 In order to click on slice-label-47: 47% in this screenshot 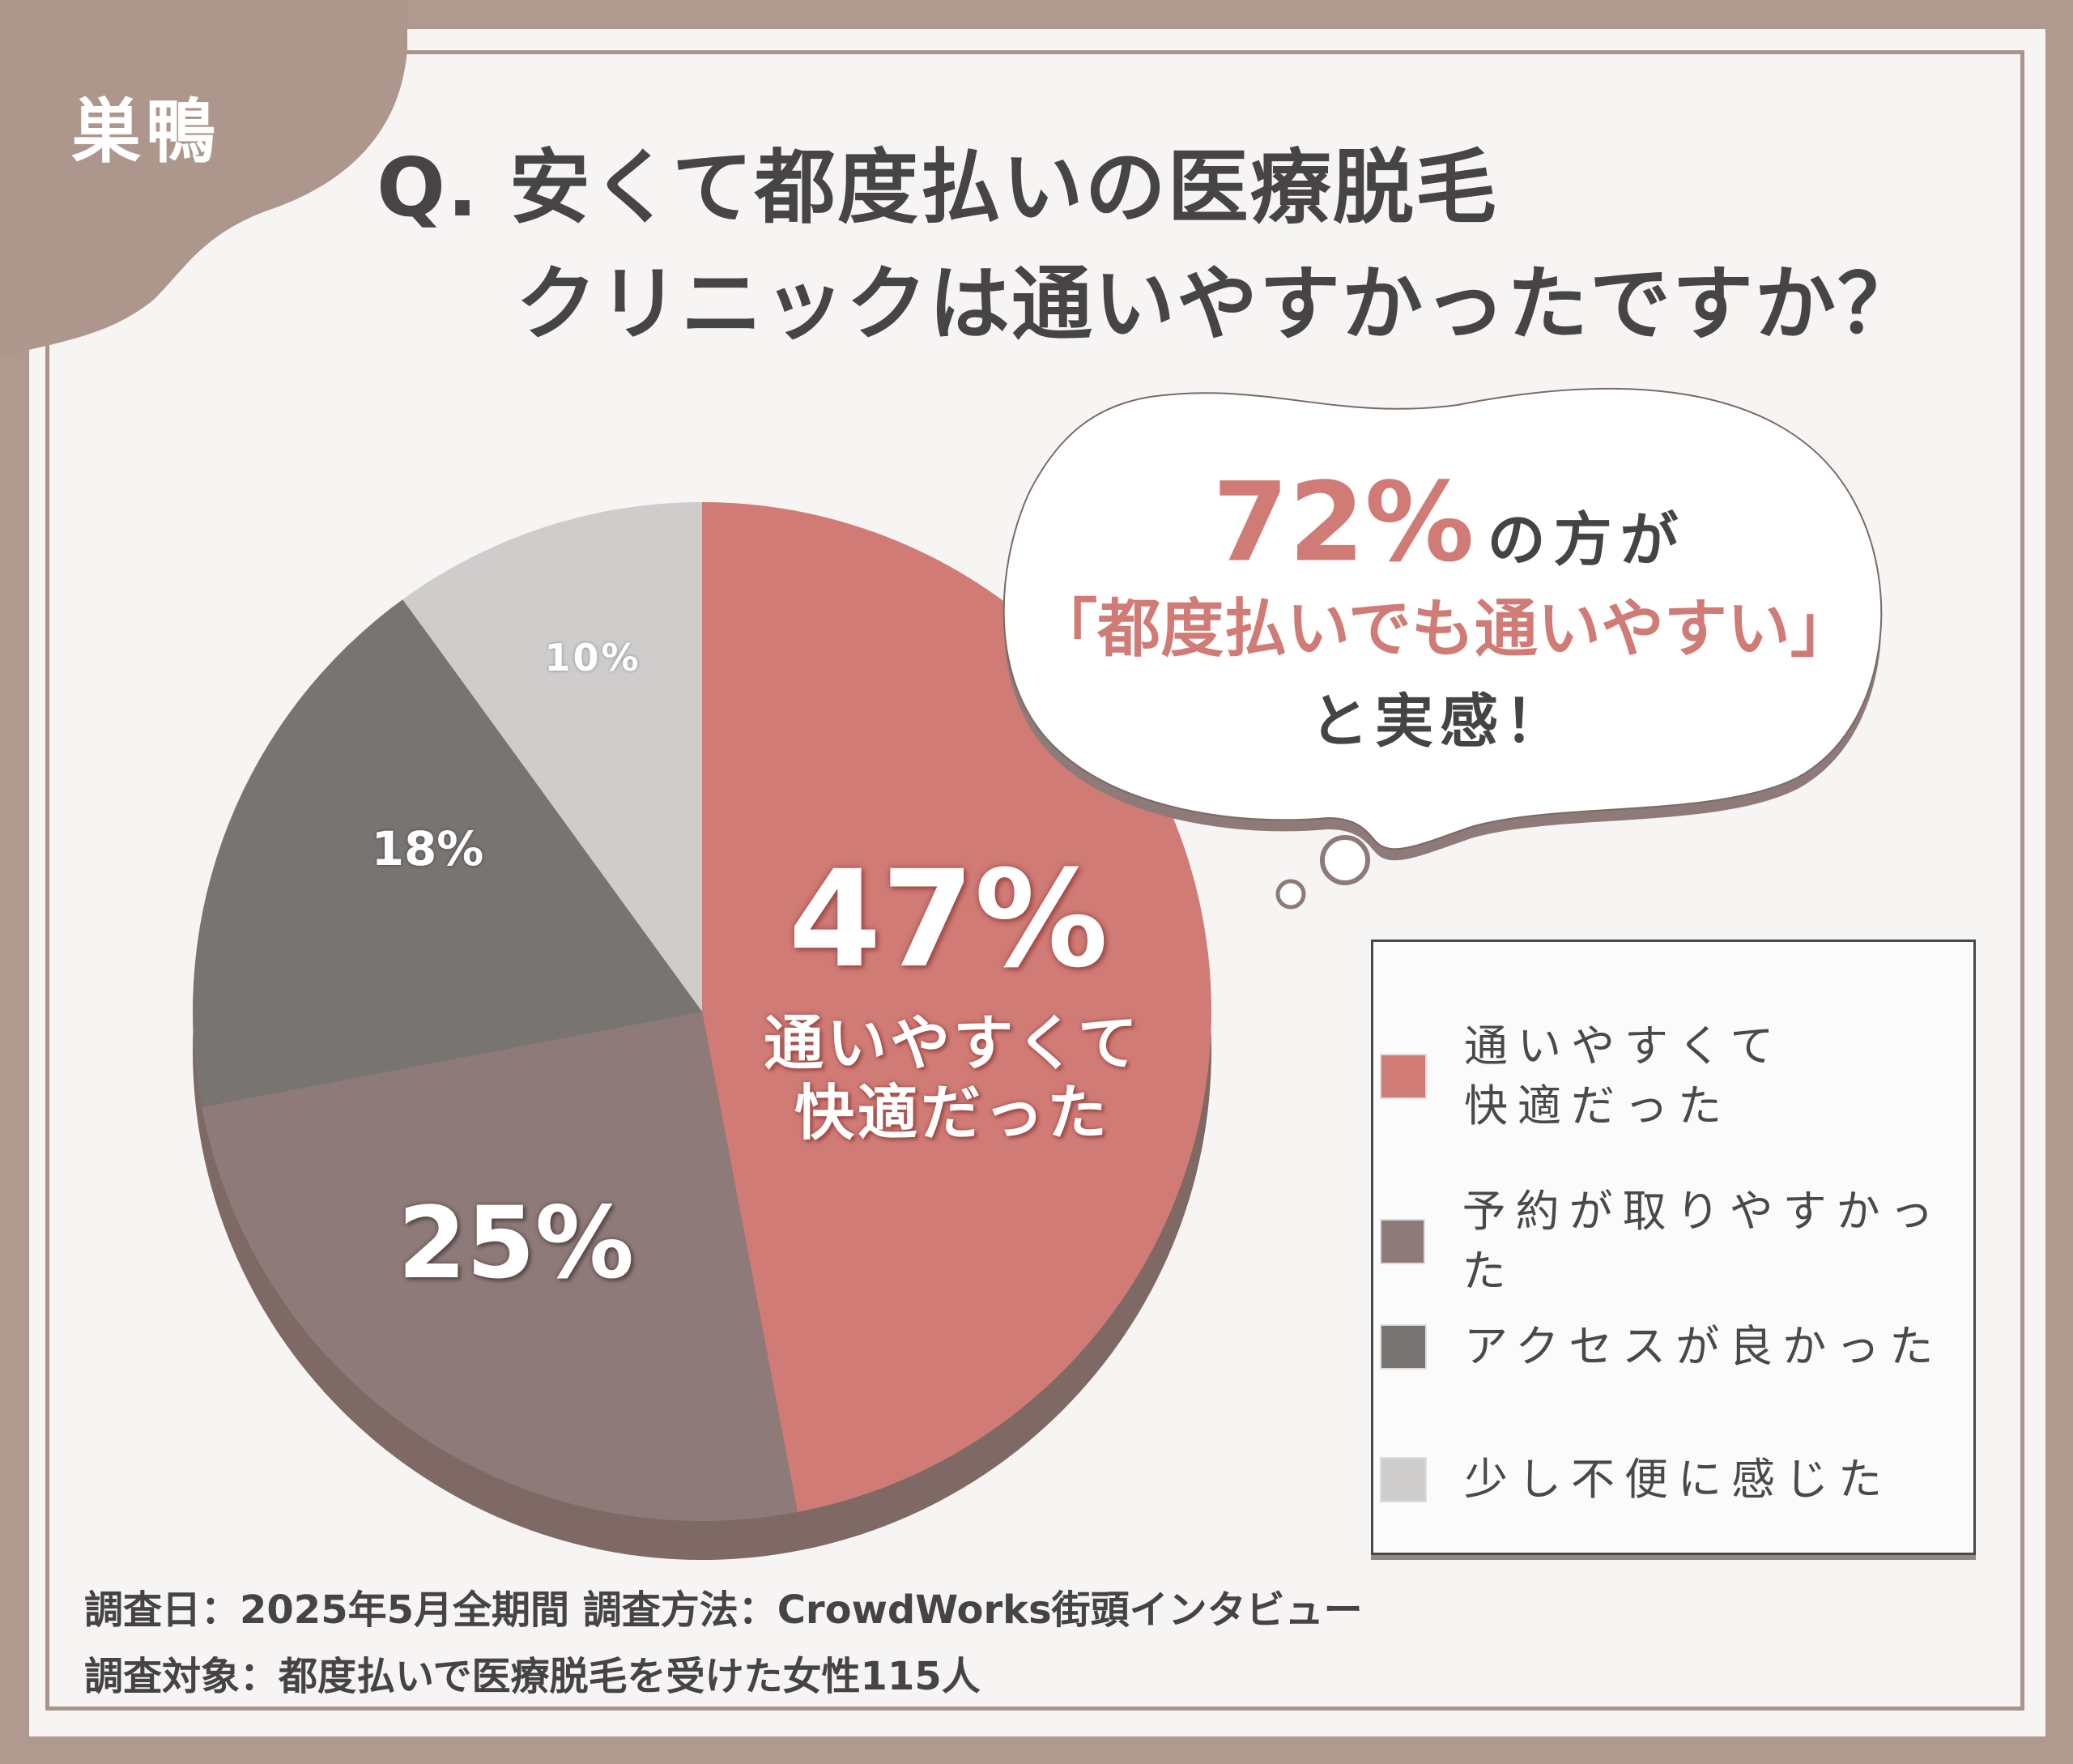, I will do `click(948, 919)`.